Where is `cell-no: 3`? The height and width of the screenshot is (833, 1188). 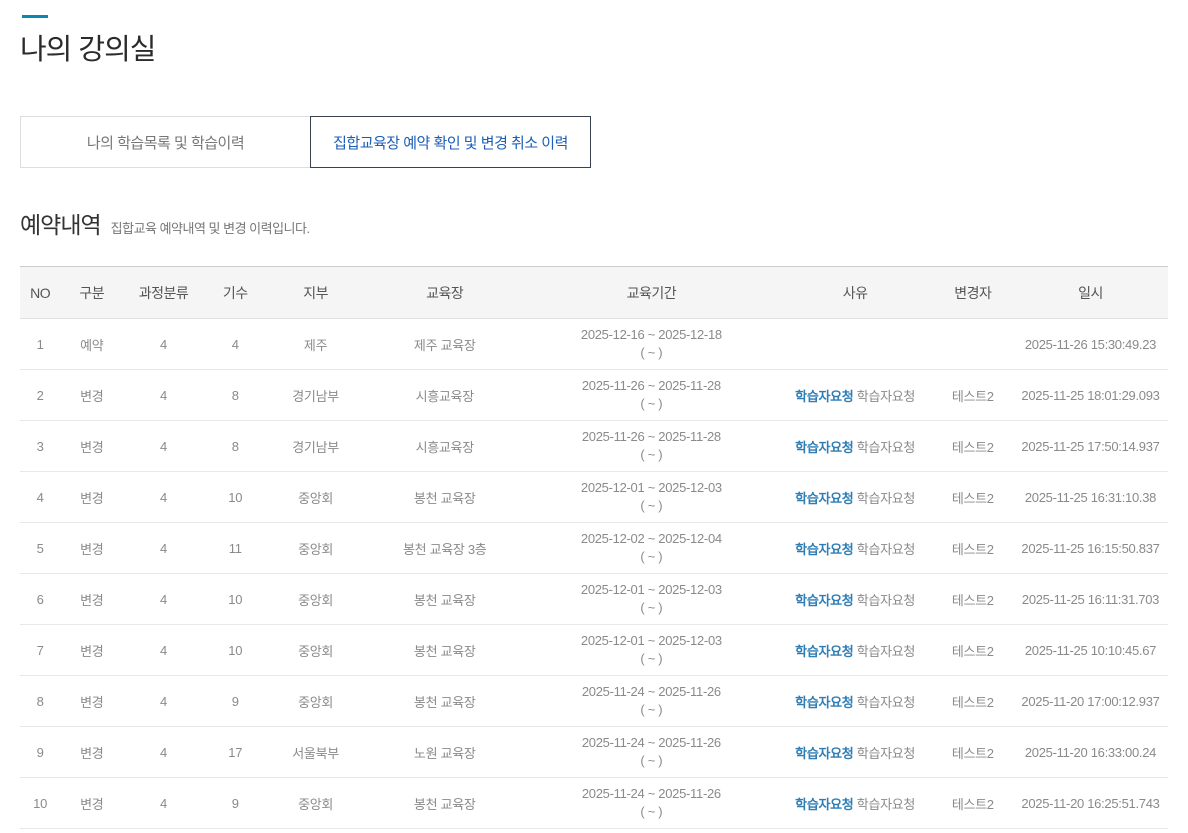 cell-no: 3 is located at coordinates (40, 446).